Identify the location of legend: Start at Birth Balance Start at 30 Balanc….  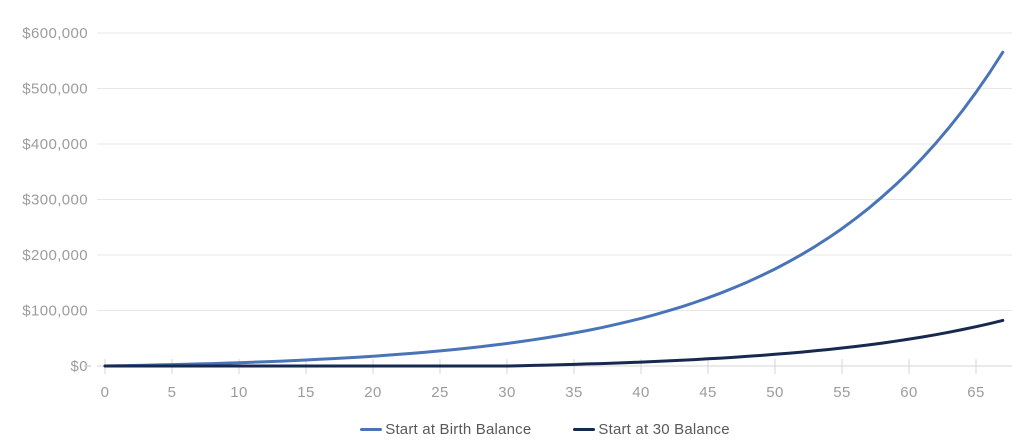
(512, 429).